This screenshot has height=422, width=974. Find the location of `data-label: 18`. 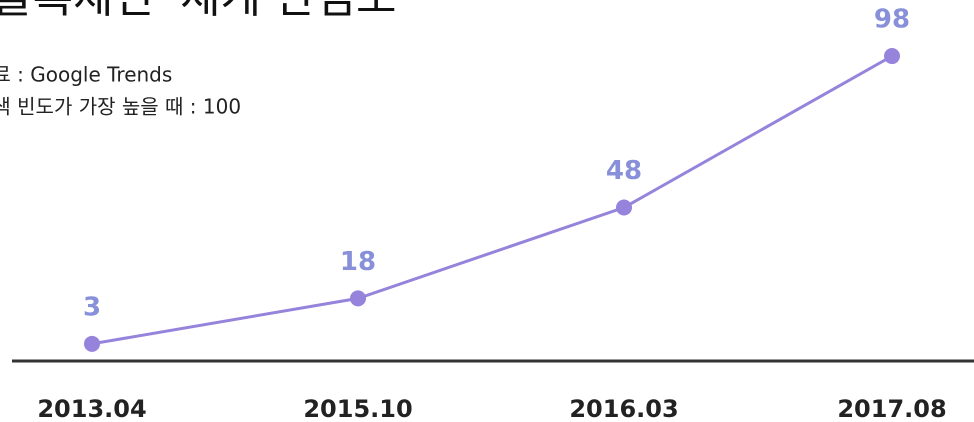

data-label: 18 is located at coordinates (358, 262).